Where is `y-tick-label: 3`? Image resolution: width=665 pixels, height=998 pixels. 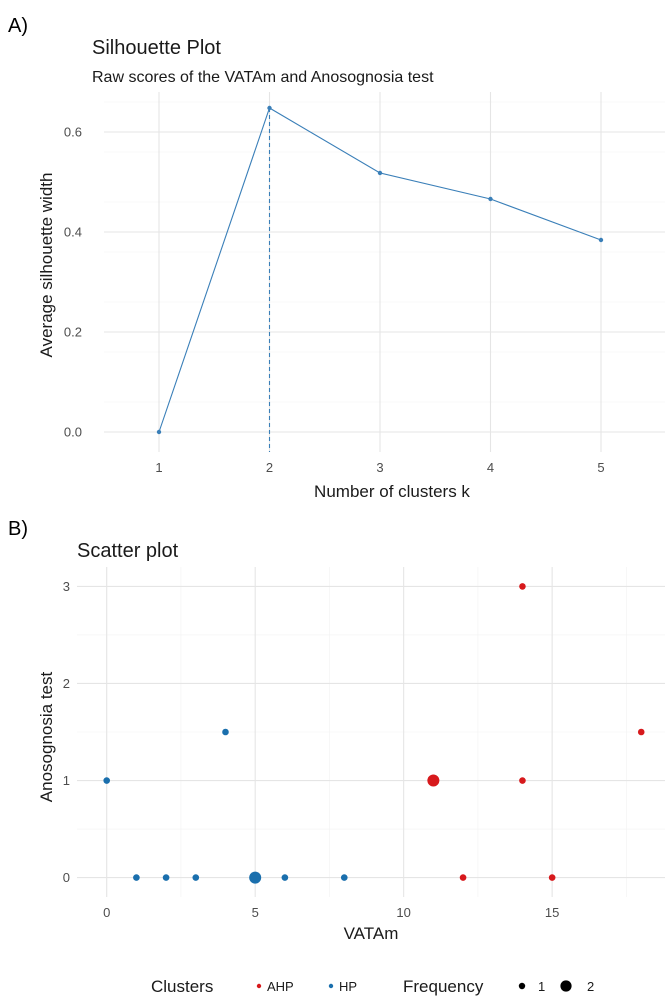 y-tick-label: 3 is located at coordinates (66, 586).